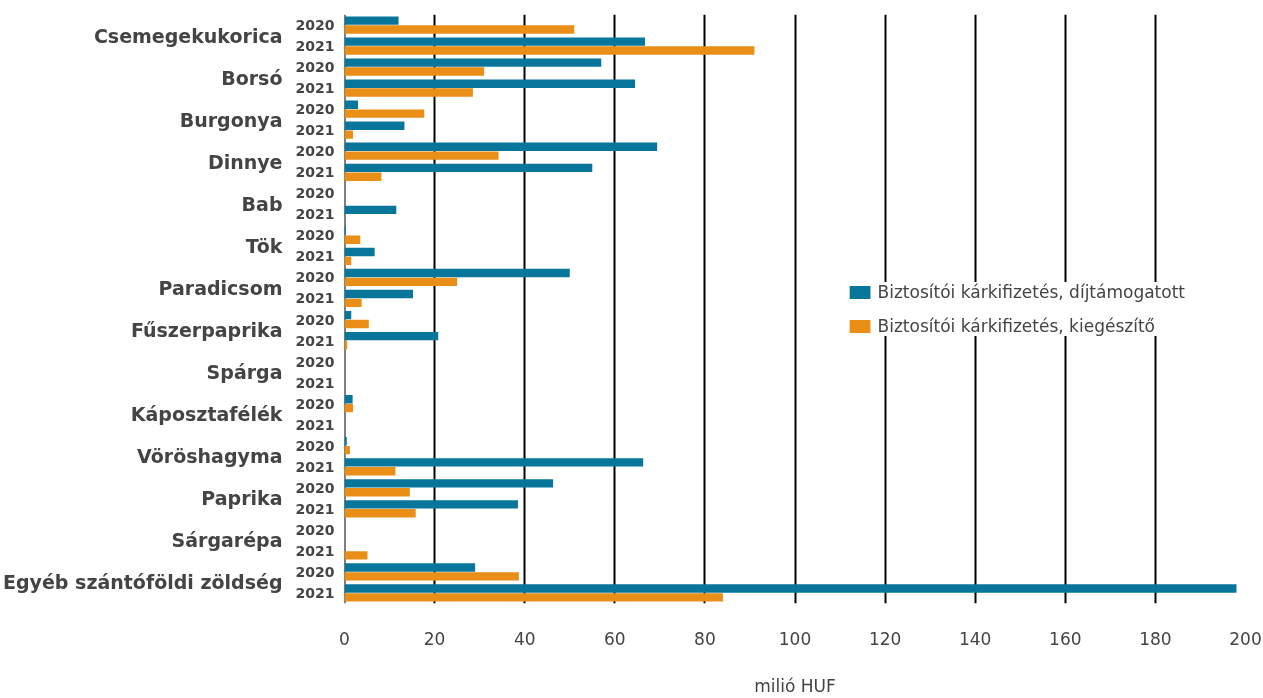 The height and width of the screenshot is (698, 1263). Describe the element at coordinates (524, 638) in the screenshot. I see `x-tick-label: 40` at that location.